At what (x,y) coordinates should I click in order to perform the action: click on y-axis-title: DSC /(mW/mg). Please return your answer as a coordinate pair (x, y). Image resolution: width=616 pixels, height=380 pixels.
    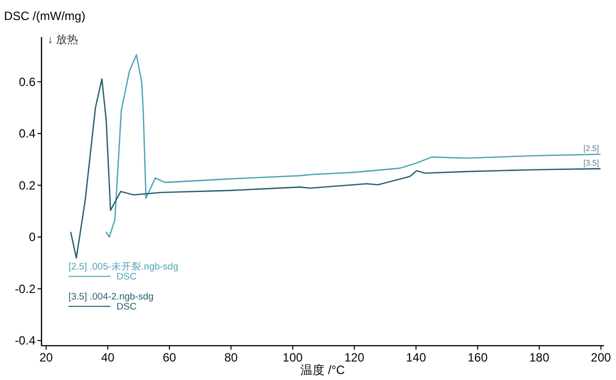
    Looking at the image, I should click on (45, 16).